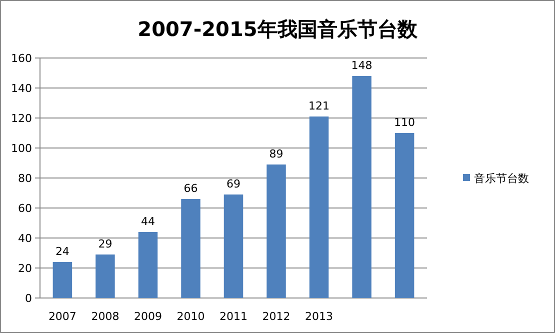  I want to click on y-tick-label: 80, so click(25, 178).